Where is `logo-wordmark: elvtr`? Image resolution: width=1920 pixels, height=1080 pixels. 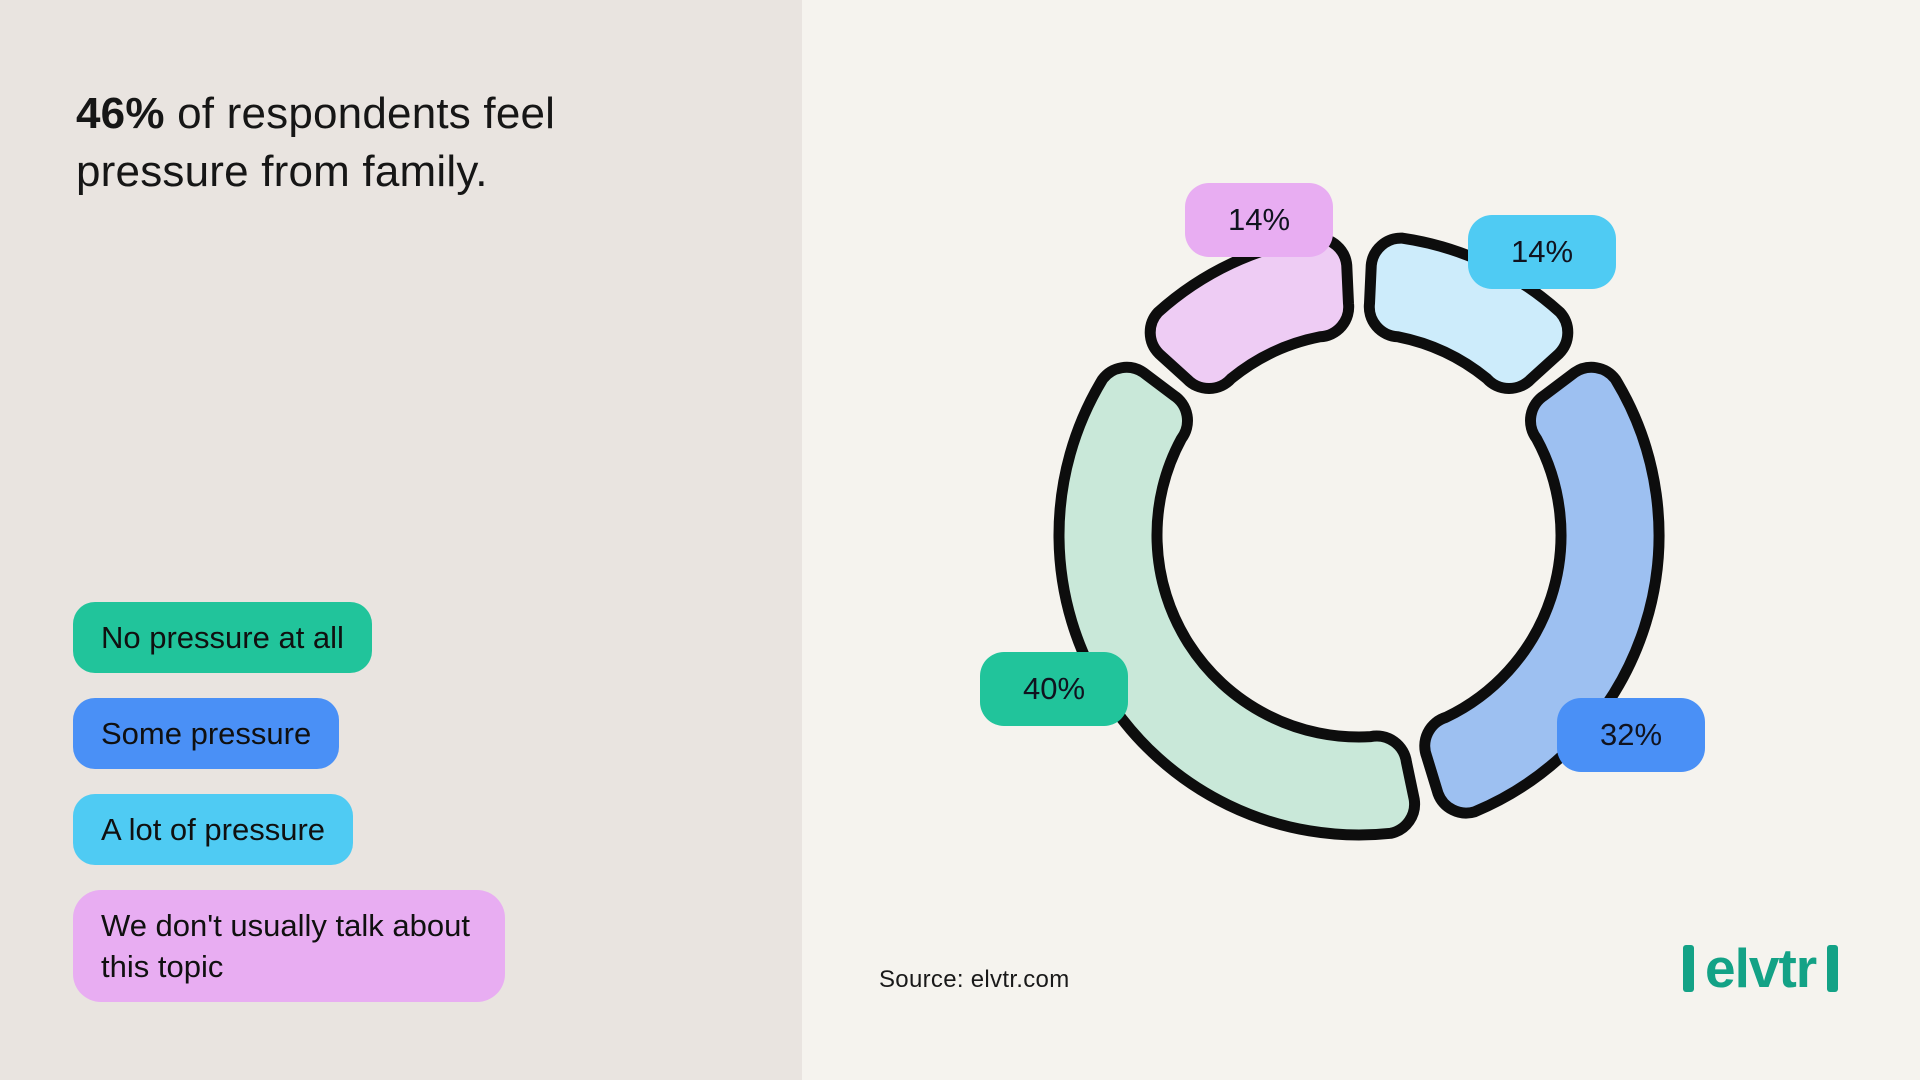 logo-wordmark: elvtr is located at coordinates (1761, 968).